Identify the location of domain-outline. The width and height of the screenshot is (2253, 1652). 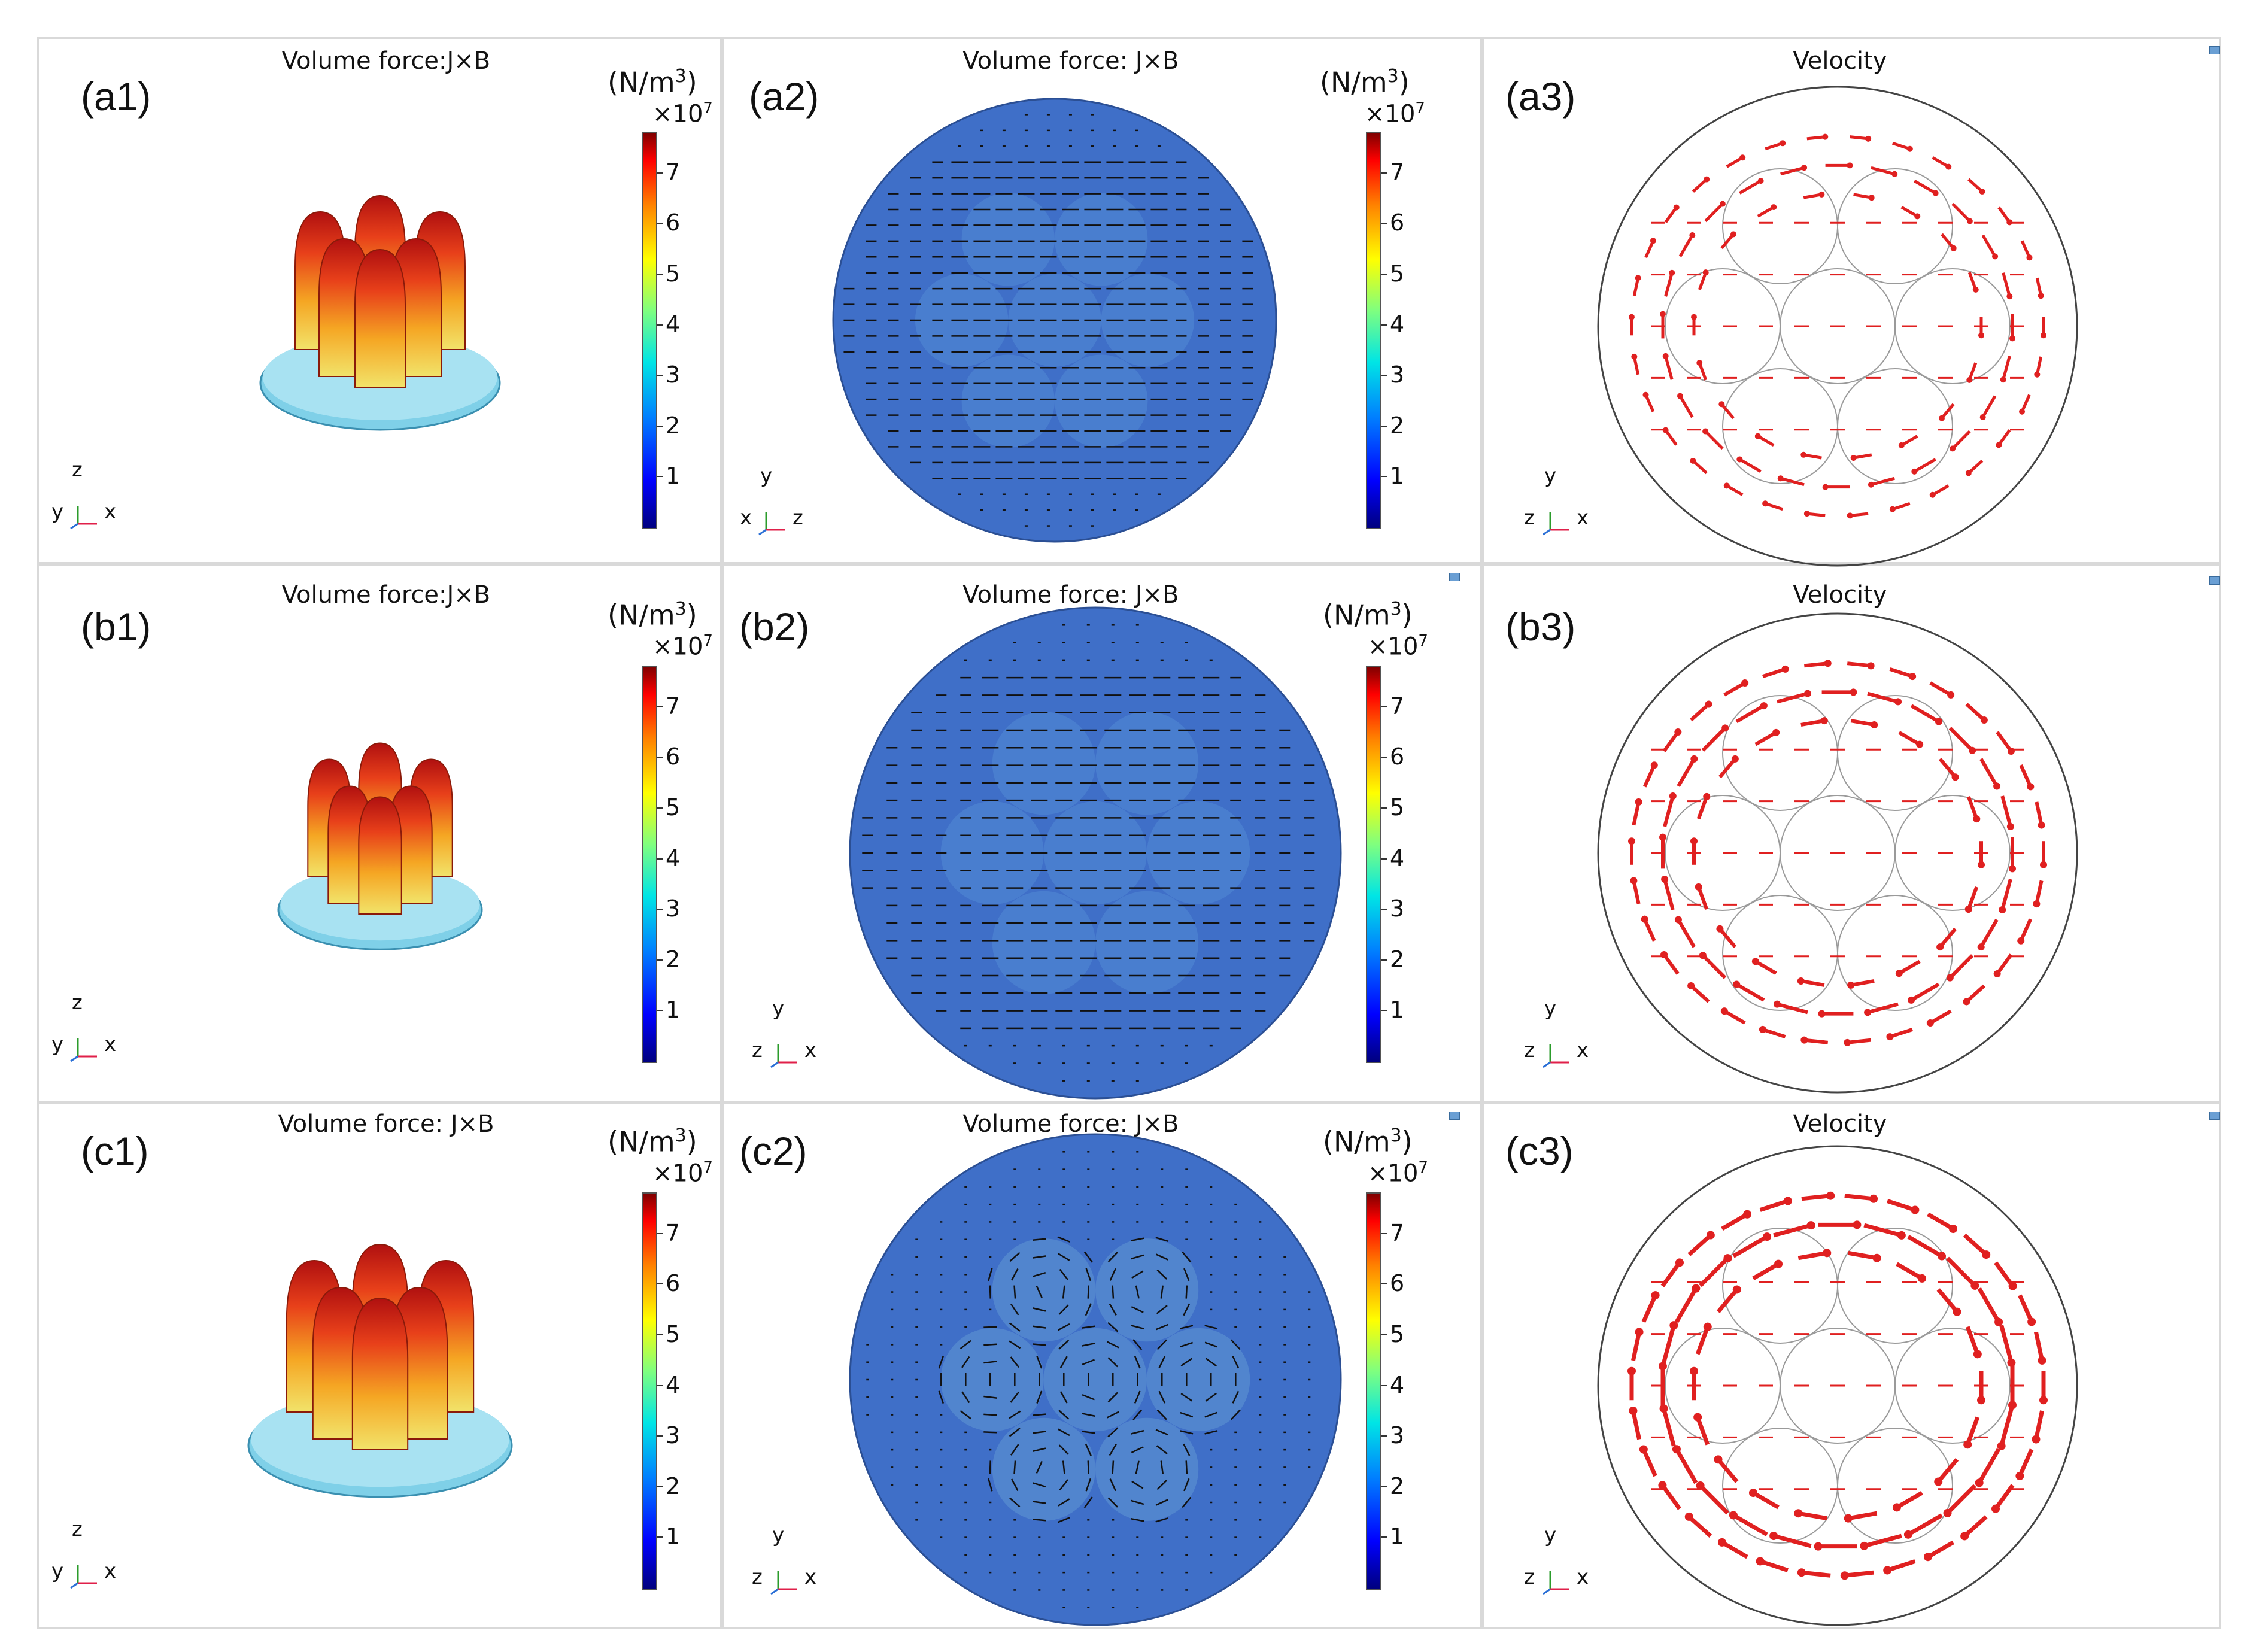
(1837, 1385).